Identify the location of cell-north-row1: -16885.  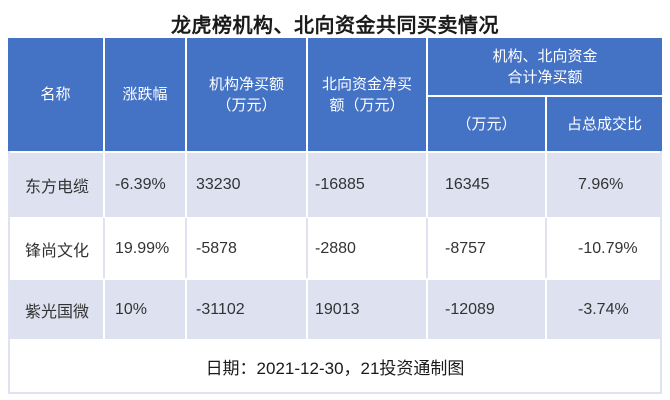
(366, 184).